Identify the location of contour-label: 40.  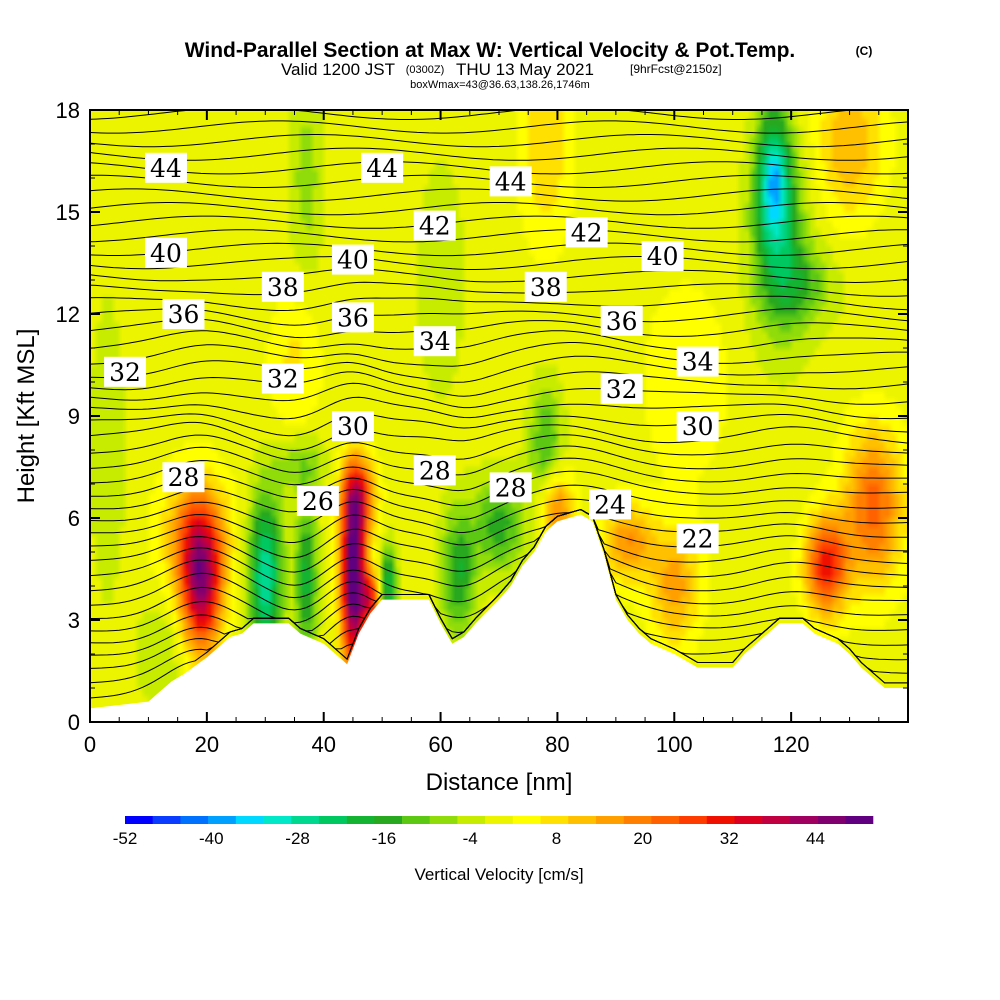
(165, 252).